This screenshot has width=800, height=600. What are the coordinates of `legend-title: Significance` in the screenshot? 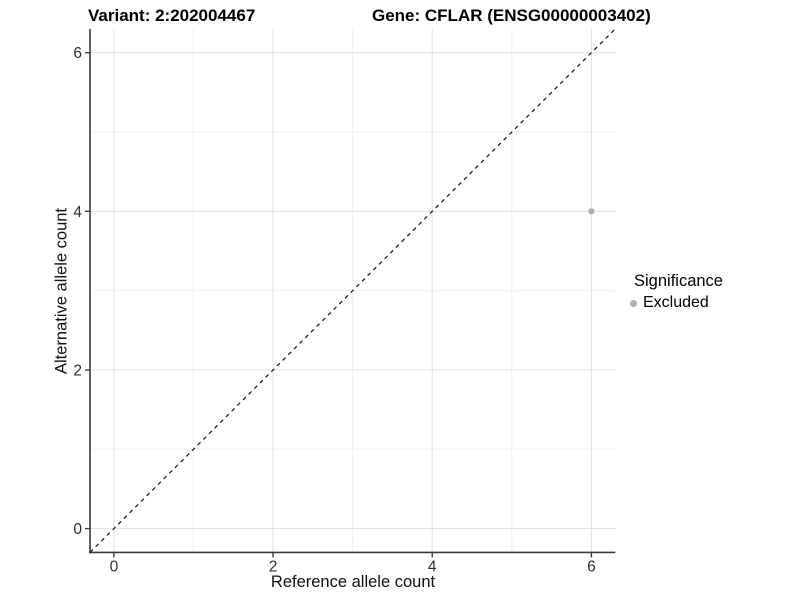 It's located at (678, 281).